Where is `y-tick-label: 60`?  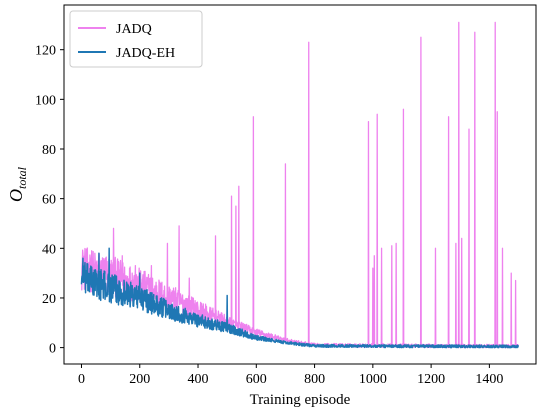
y-tick-label: 60 is located at coordinates (49, 200).